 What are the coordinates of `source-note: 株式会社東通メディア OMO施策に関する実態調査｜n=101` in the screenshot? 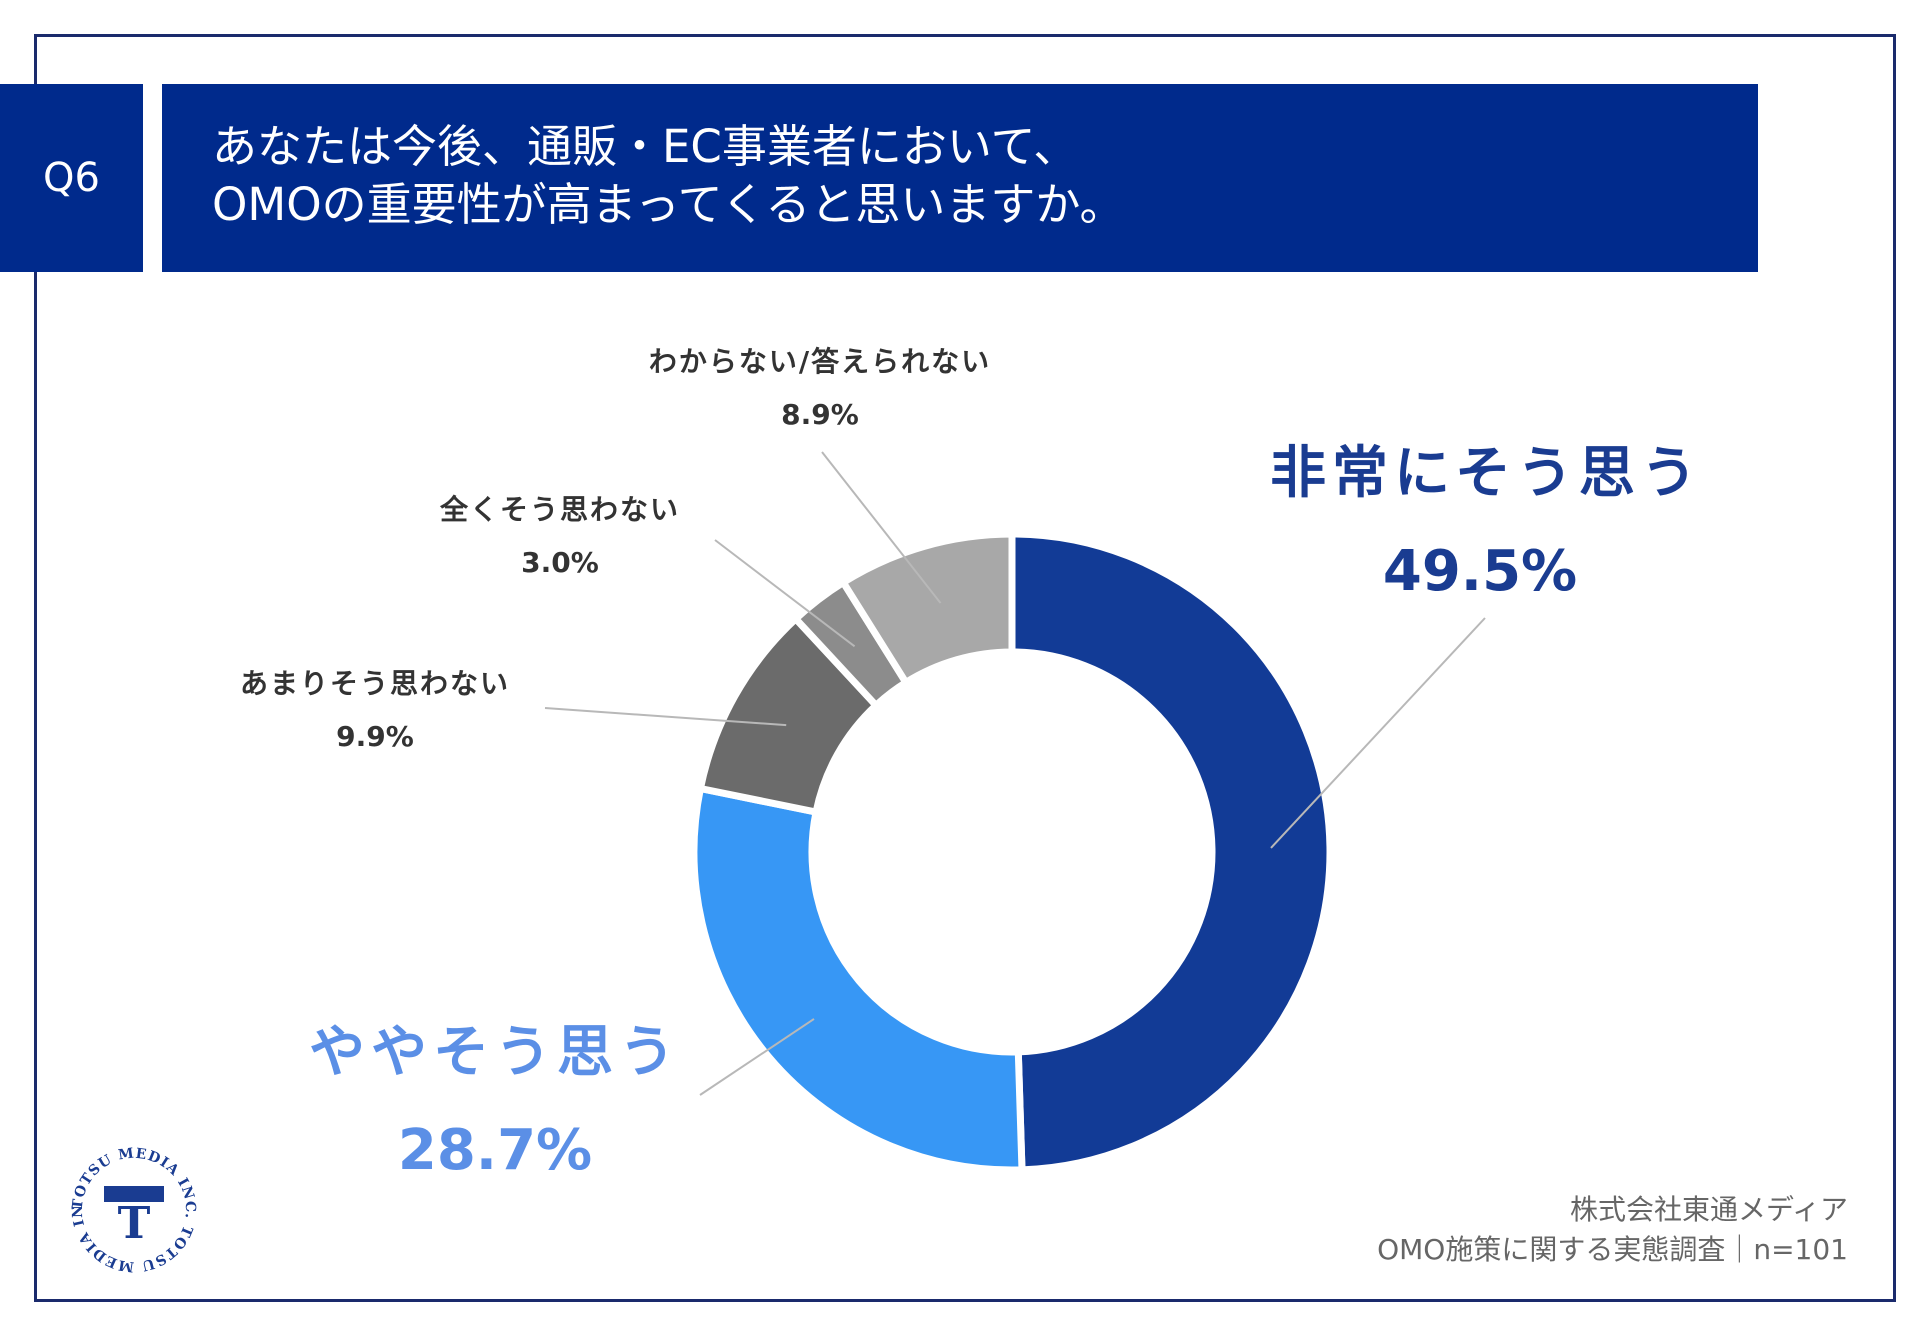 It's located at (1612, 1230).